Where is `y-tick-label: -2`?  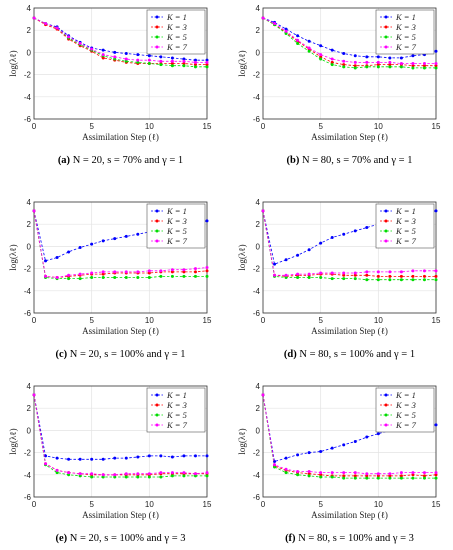
y-tick-label: -2 is located at coordinates (28, 269).